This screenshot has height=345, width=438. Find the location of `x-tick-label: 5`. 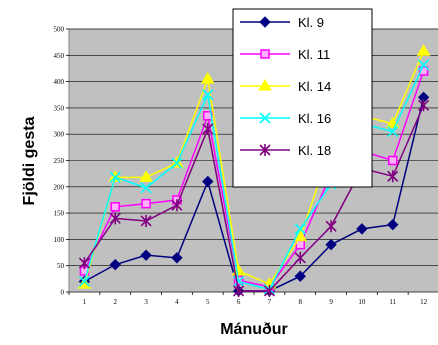

x-tick-label: 5 is located at coordinates (208, 302).